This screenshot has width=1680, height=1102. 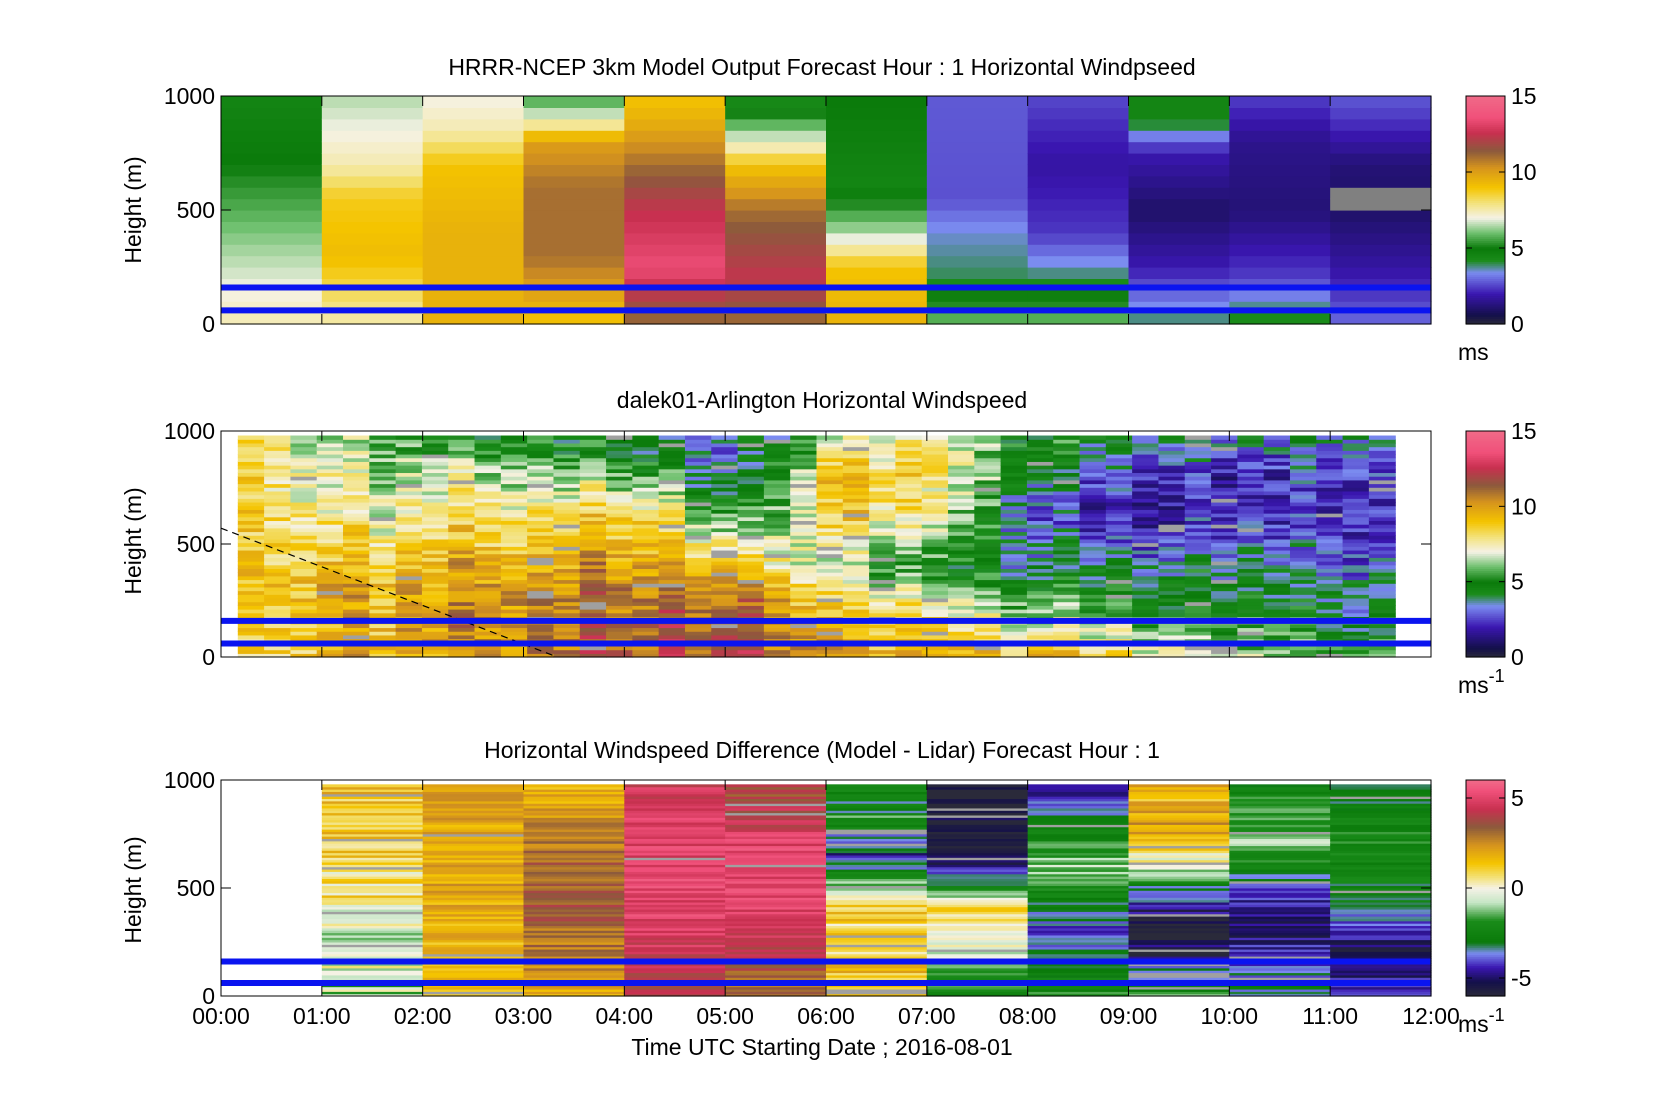 What do you see at coordinates (822, 400) in the screenshot?
I see `panel-title: dalek01-Arlington Horizontal Windspeed` at bounding box center [822, 400].